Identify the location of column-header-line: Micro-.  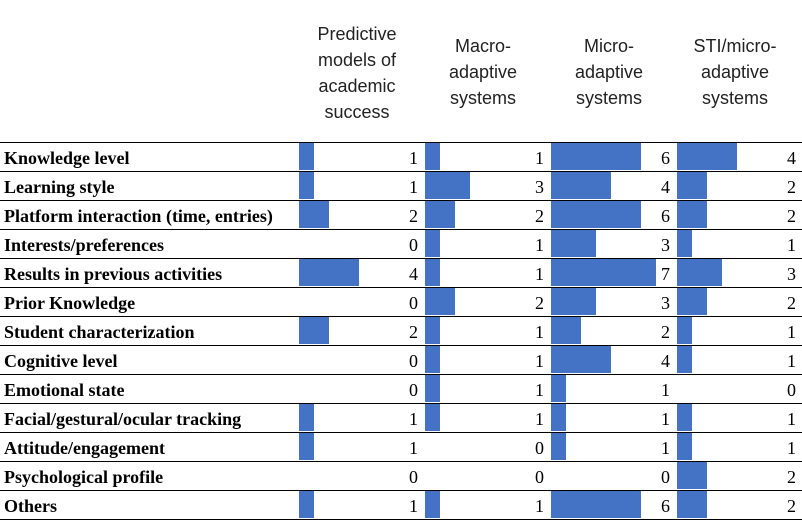
(609, 46).